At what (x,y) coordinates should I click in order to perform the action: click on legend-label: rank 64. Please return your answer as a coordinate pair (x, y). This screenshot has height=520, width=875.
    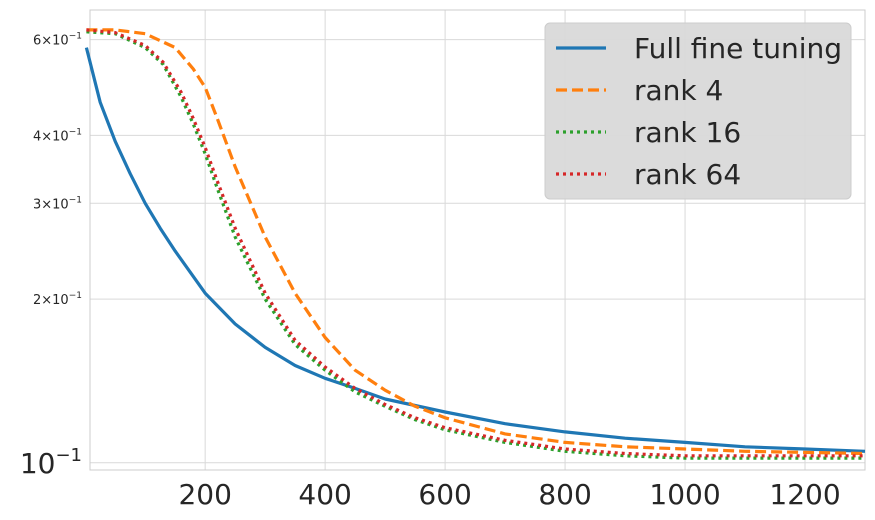
    Looking at the image, I should click on (687, 174).